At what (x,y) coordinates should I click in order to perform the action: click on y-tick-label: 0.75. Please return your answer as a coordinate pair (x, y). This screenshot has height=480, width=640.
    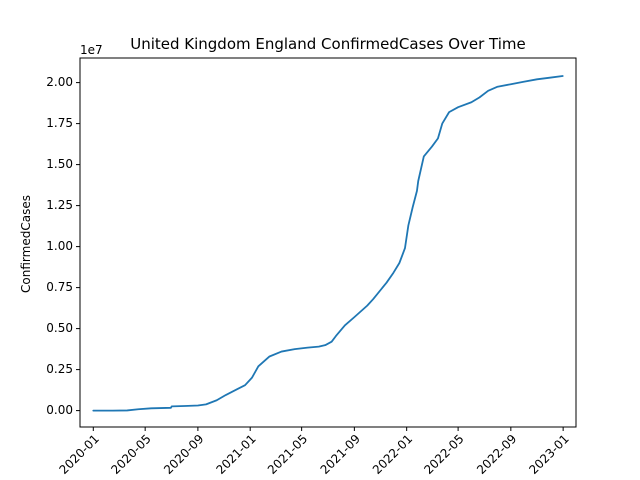
    Looking at the image, I should click on (59, 287).